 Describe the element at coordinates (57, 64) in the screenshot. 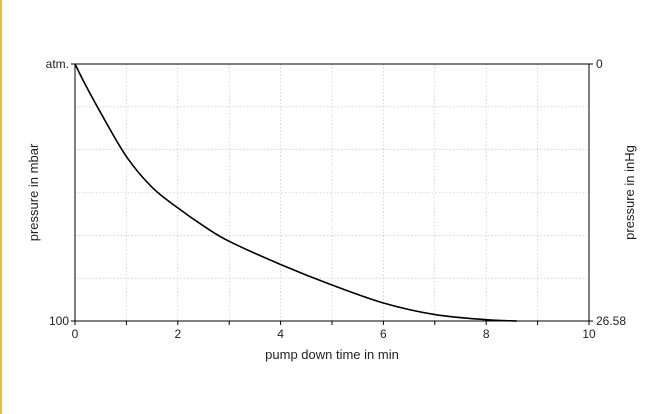

I see `y-left-tick-label: atm.` at that location.